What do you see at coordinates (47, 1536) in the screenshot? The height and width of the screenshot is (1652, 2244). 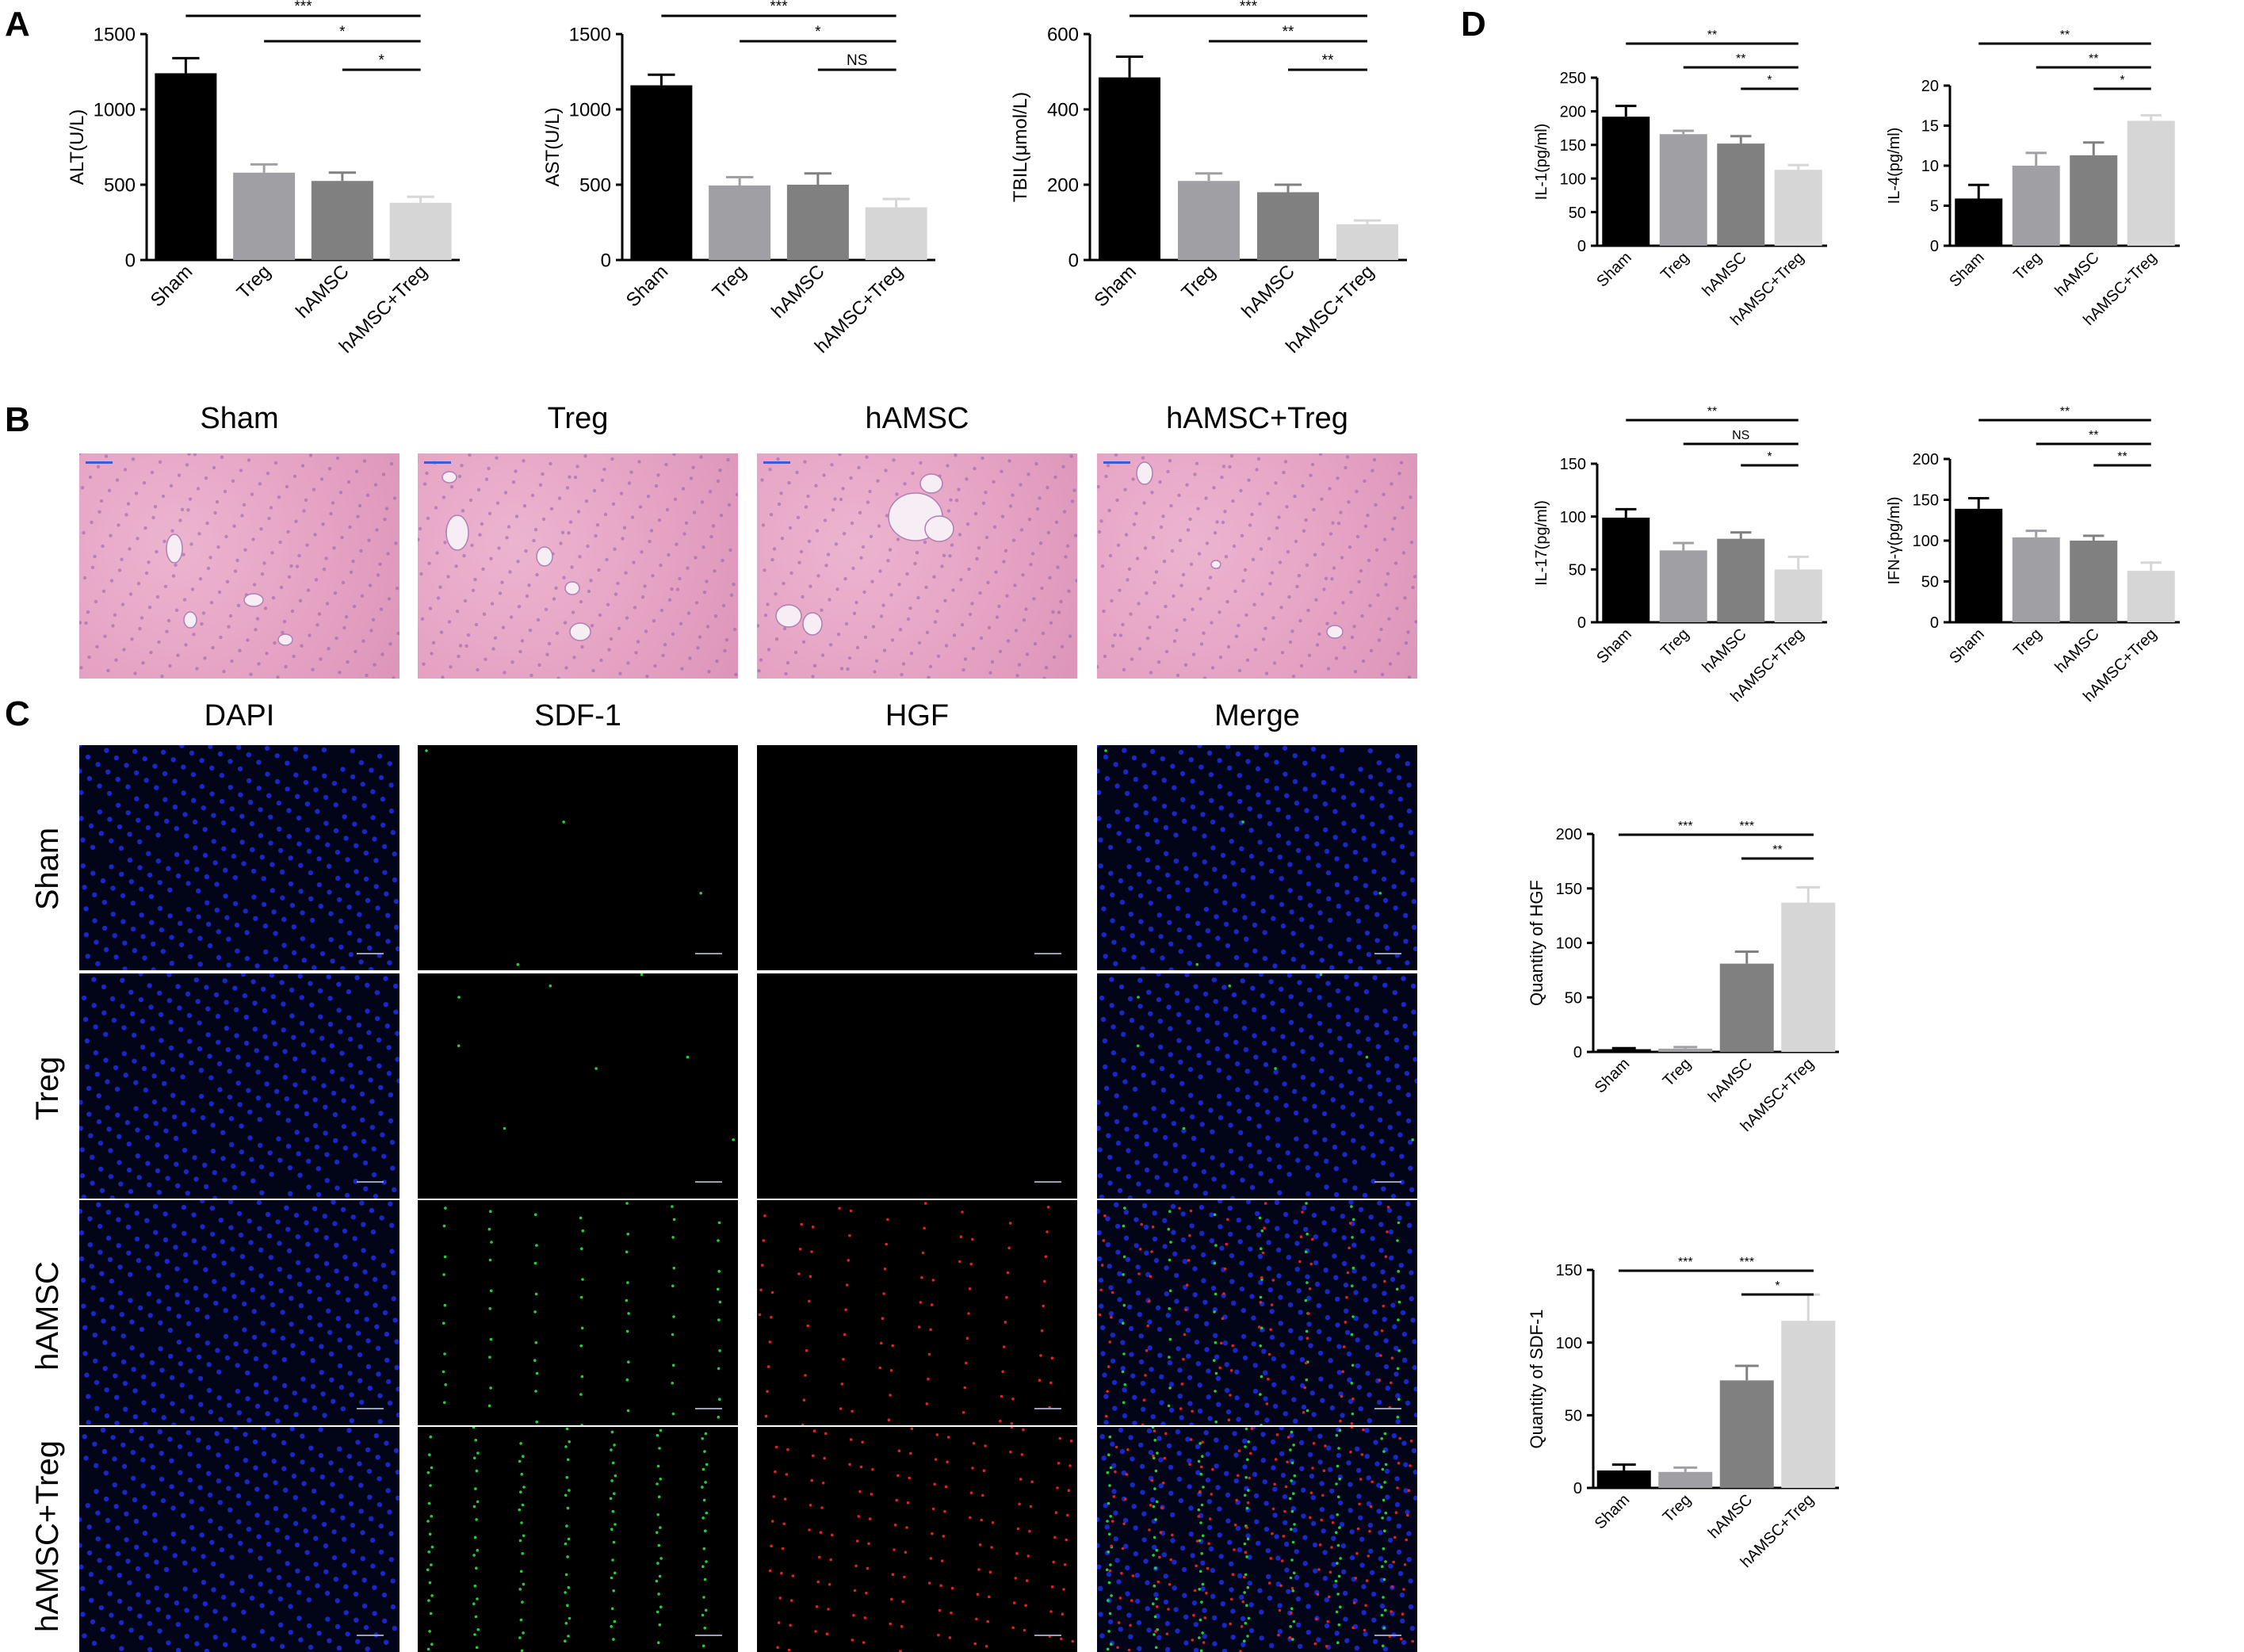 I see `if-row-hamsc-treg: hAMSC+Treg` at bounding box center [47, 1536].